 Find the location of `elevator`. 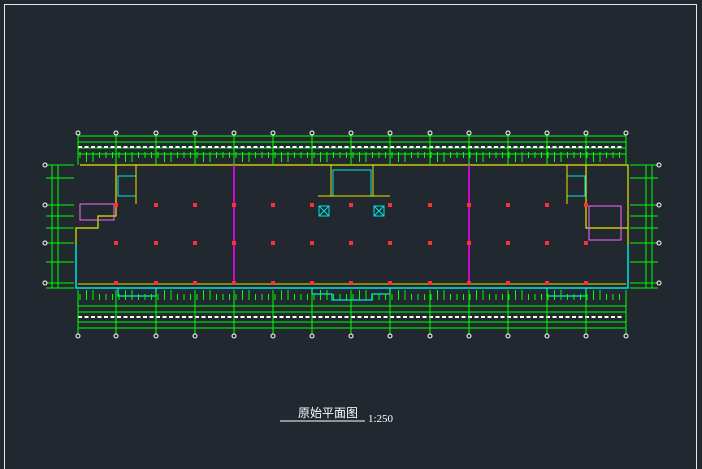

elevator is located at coordinates (379, 211).